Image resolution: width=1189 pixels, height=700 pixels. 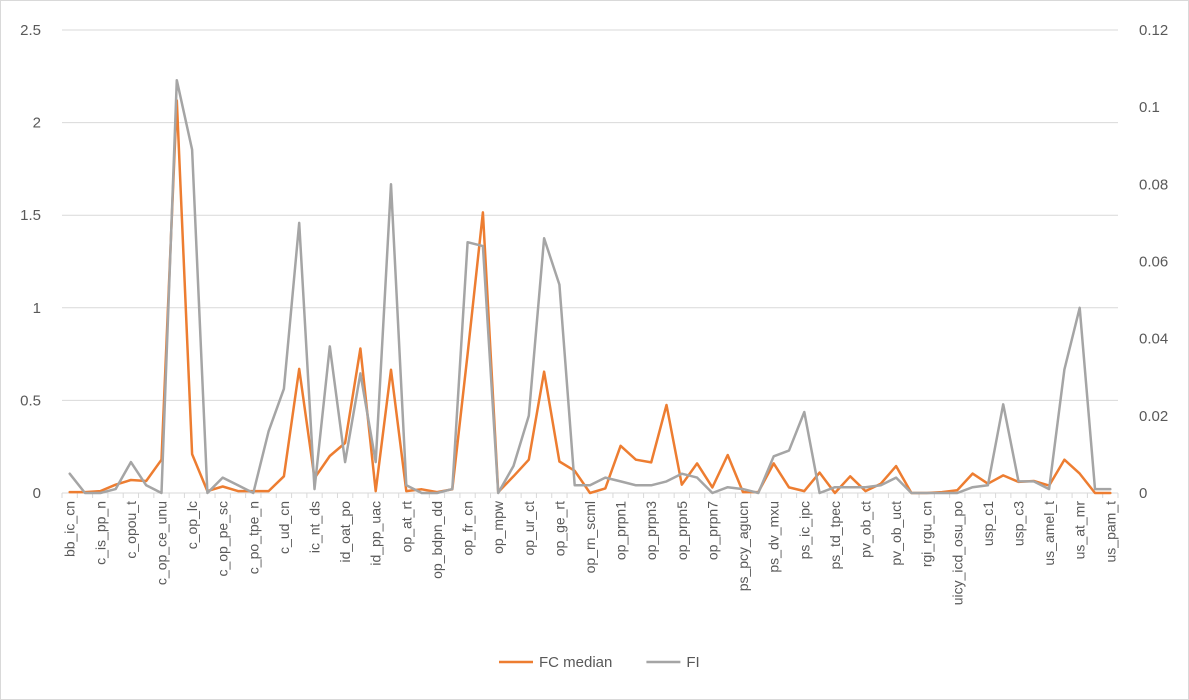 What do you see at coordinates (682, 530) in the screenshot?
I see `x-tick-label: op_prpn5` at bounding box center [682, 530].